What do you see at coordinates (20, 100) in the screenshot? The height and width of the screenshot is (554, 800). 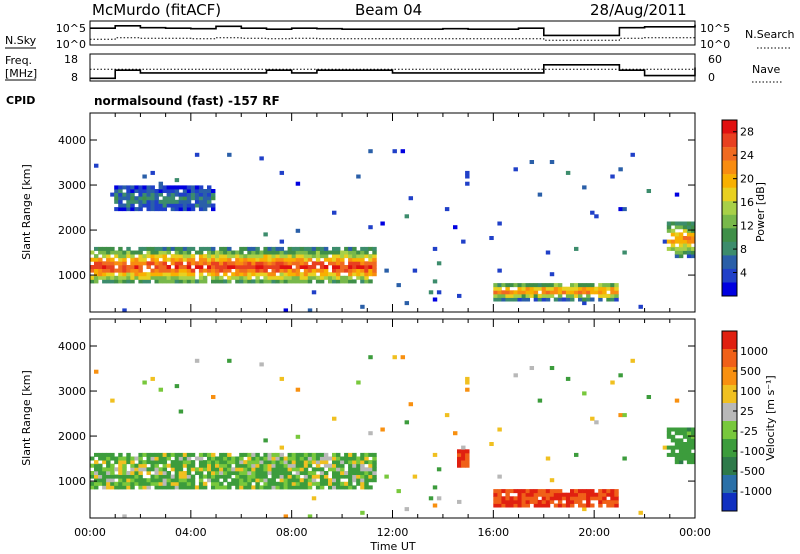 I see `cpid-label: CPID` at bounding box center [20, 100].